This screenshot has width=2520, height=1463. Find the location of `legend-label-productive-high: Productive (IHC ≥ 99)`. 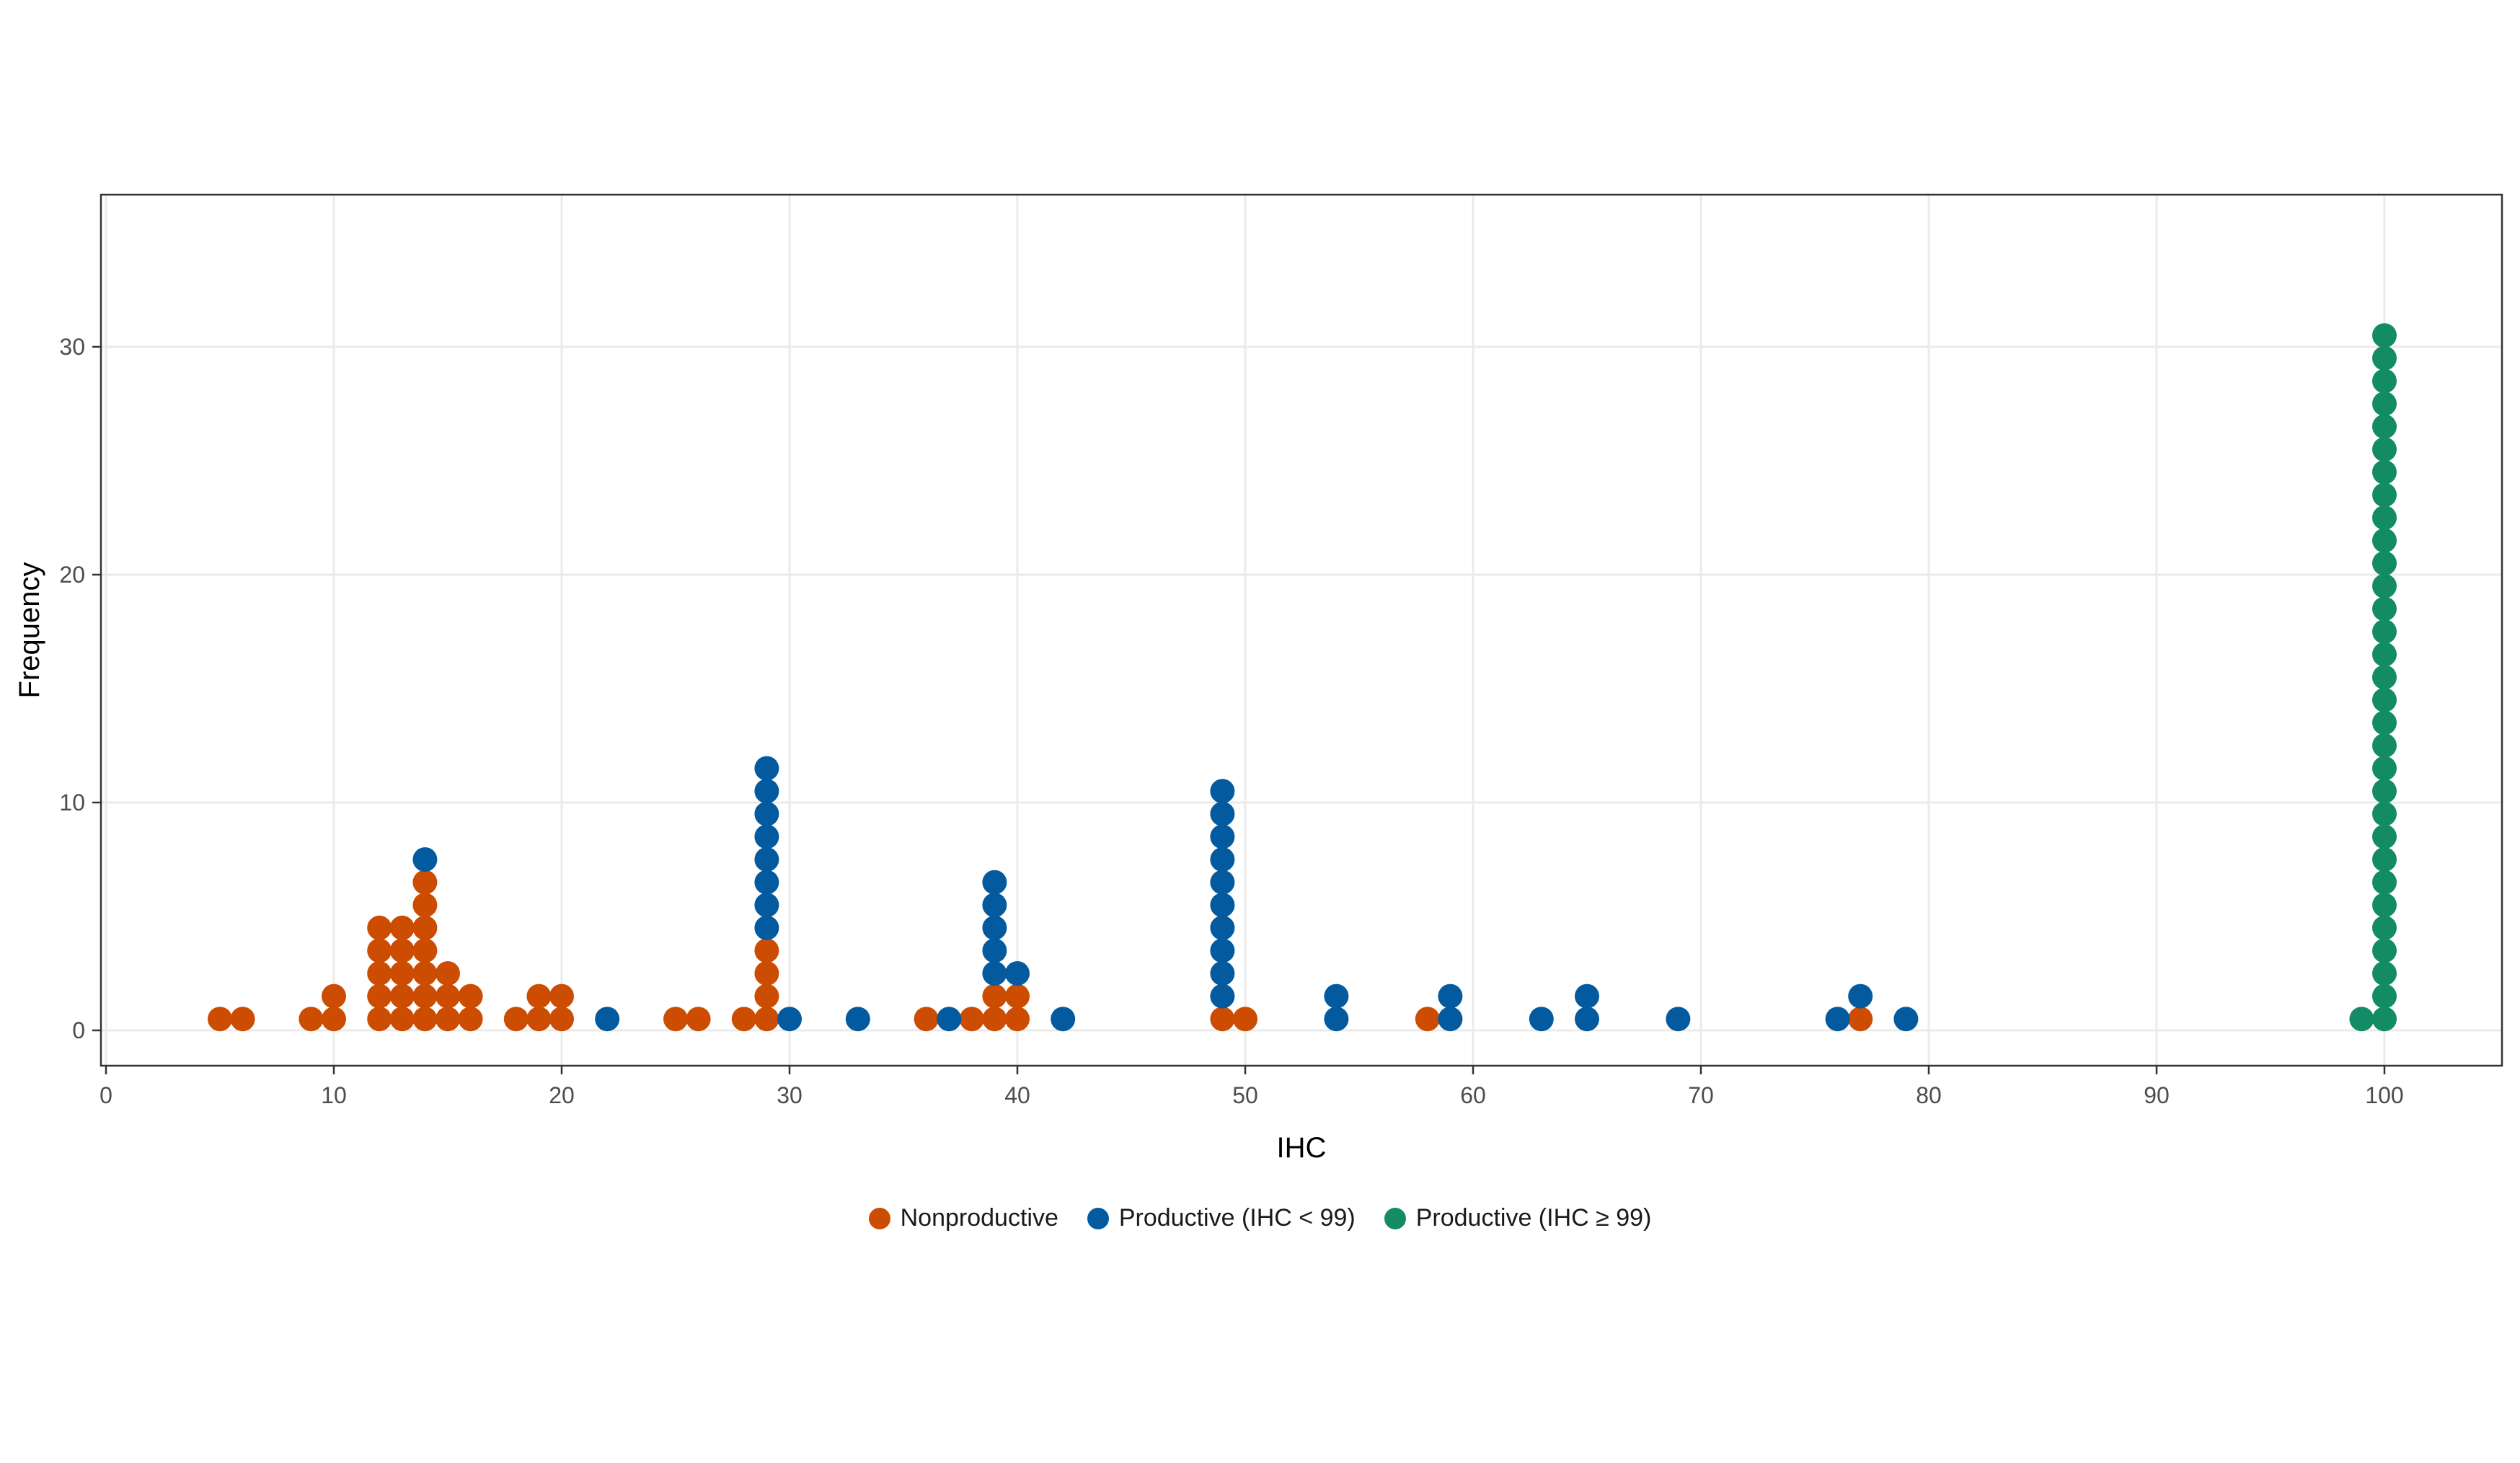

legend-label-productive-high: Productive (IHC ≥ 99) is located at coordinates (1533, 1218).